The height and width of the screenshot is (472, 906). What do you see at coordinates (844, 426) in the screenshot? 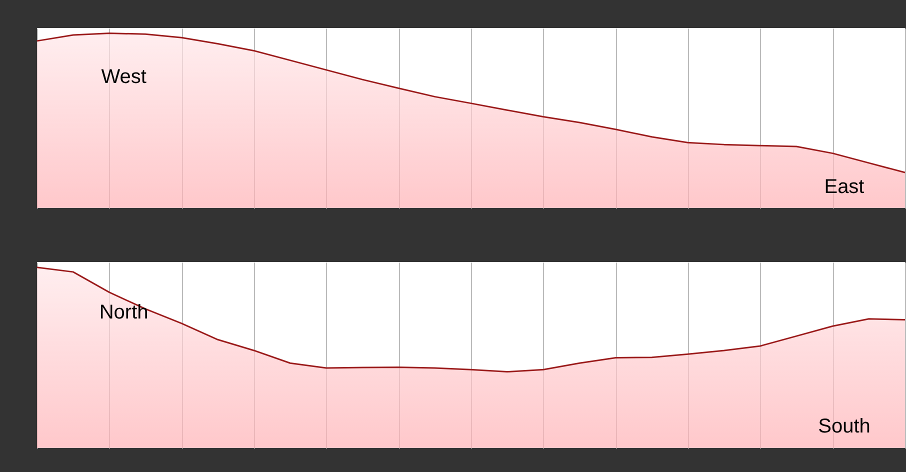
I see `annotation: South` at bounding box center [844, 426].